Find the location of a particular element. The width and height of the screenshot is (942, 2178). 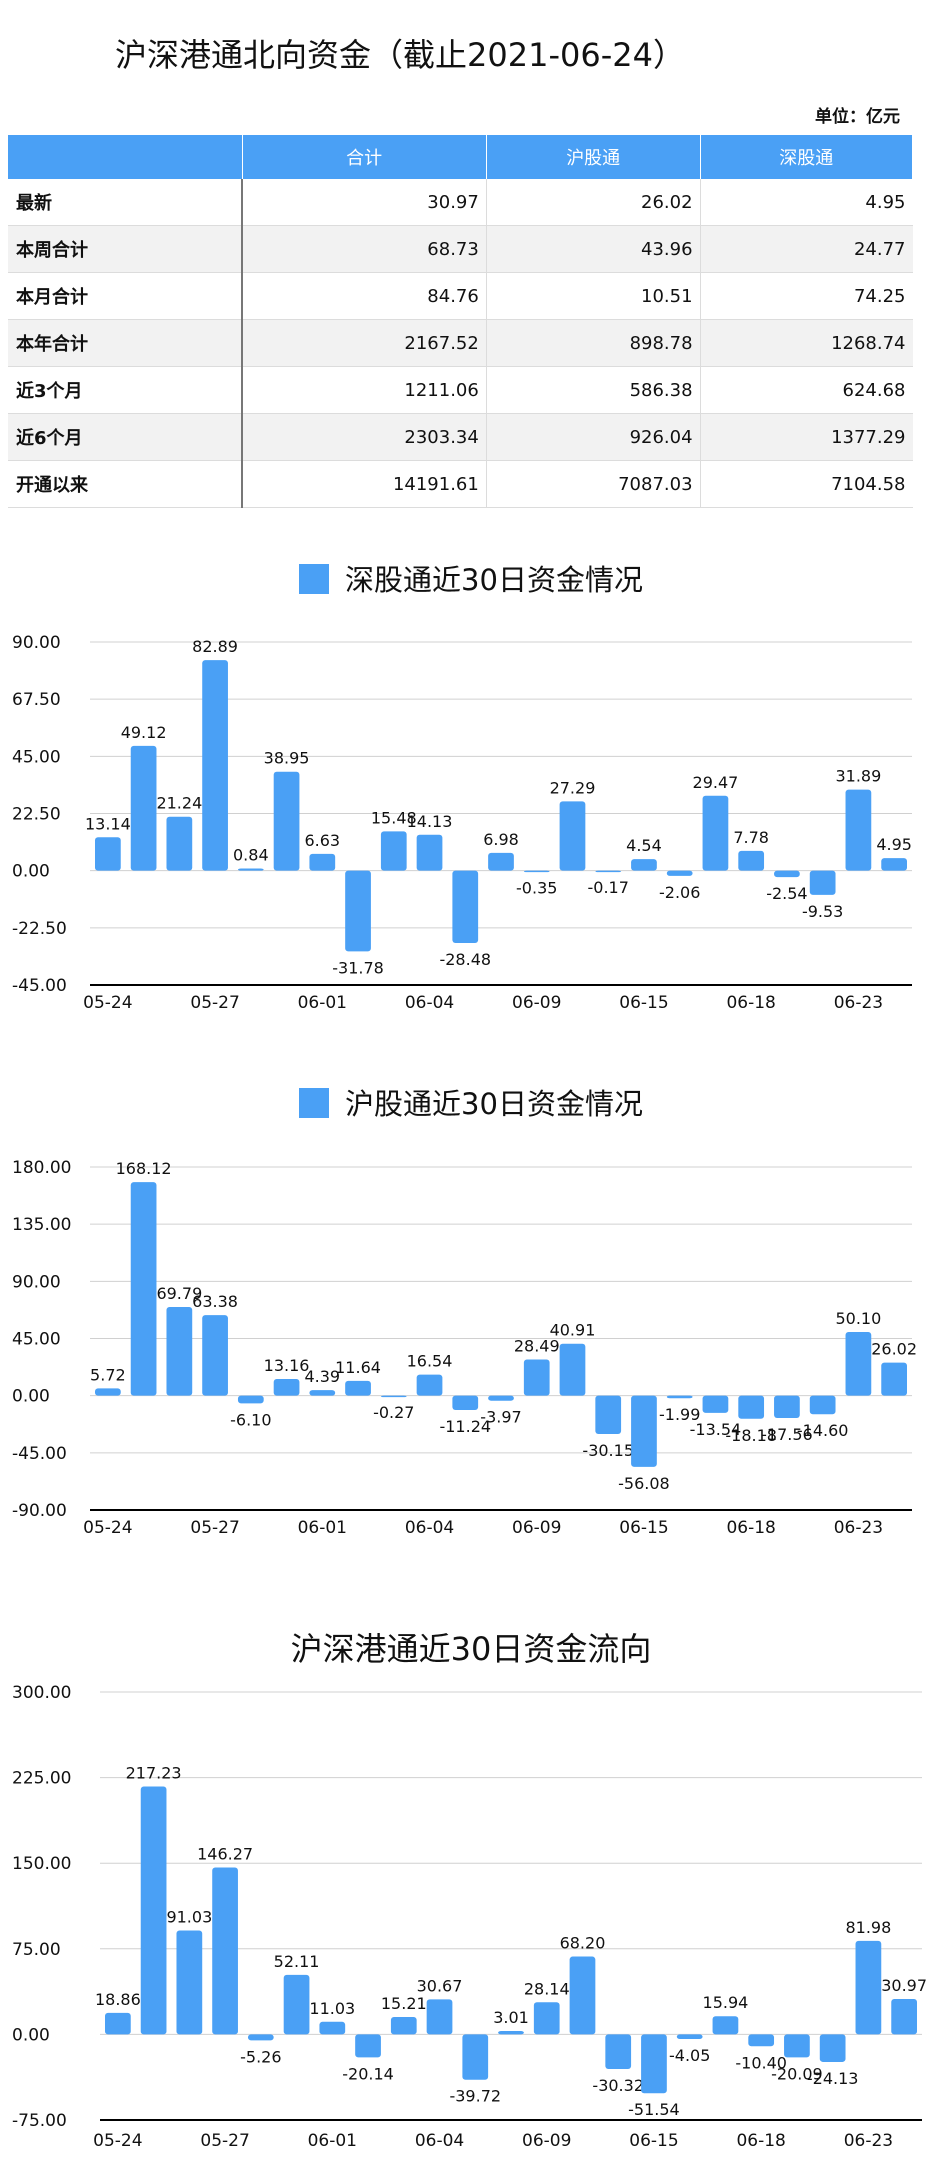

y-tick-label: 22.50 is located at coordinates (36, 815).